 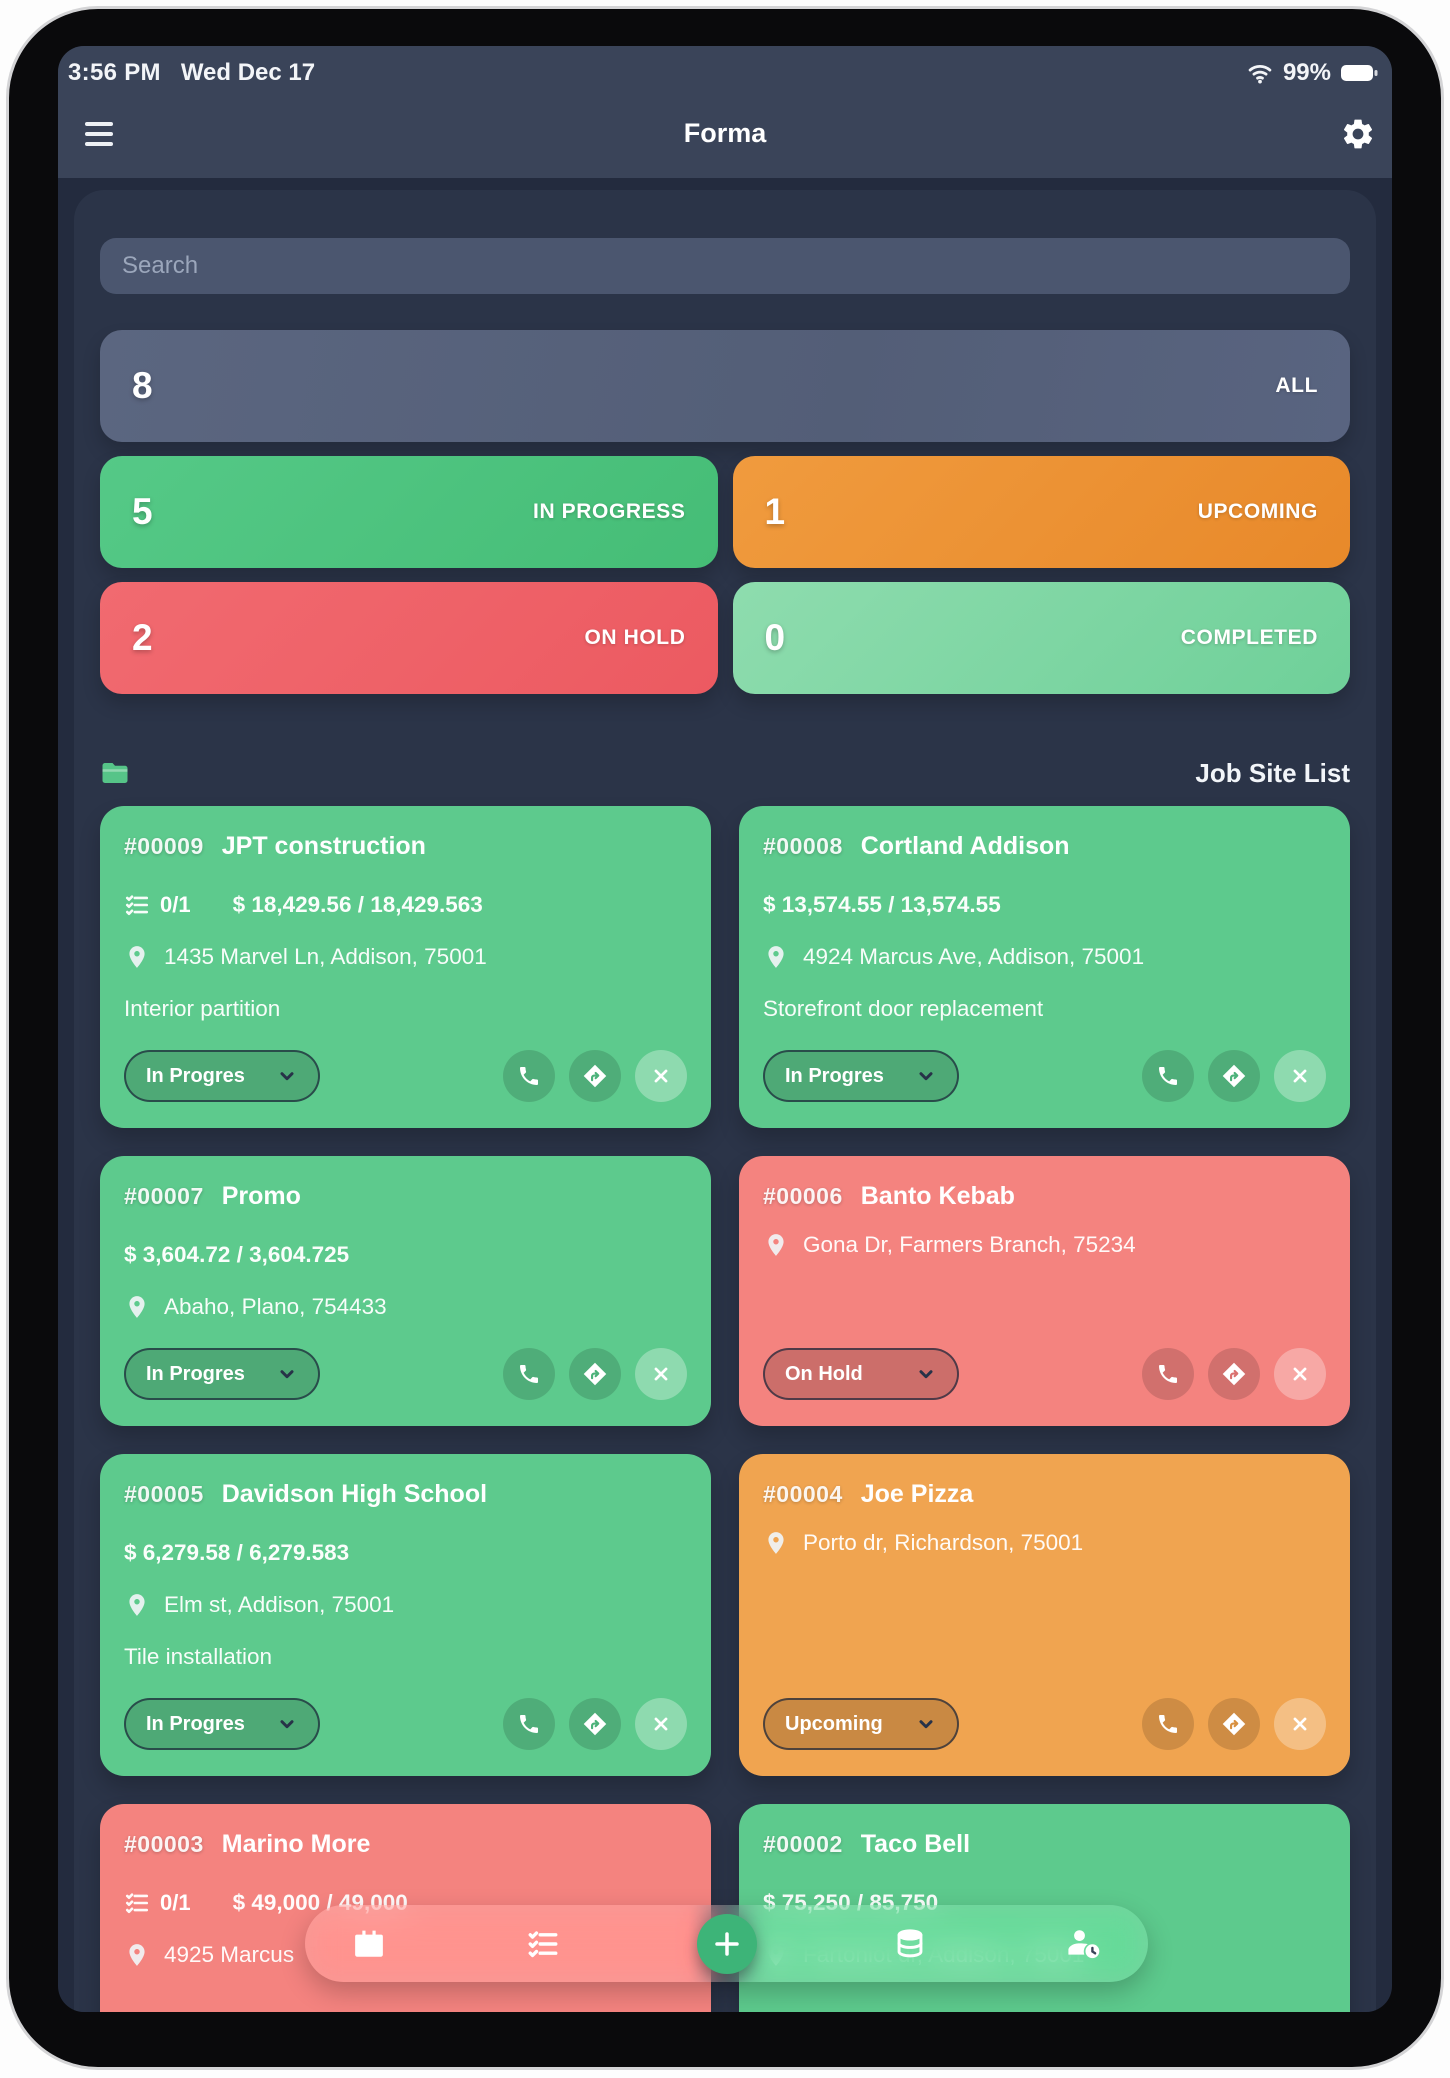 What do you see at coordinates (164, 846) in the screenshot?
I see `job-id: #00009` at bounding box center [164, 846].